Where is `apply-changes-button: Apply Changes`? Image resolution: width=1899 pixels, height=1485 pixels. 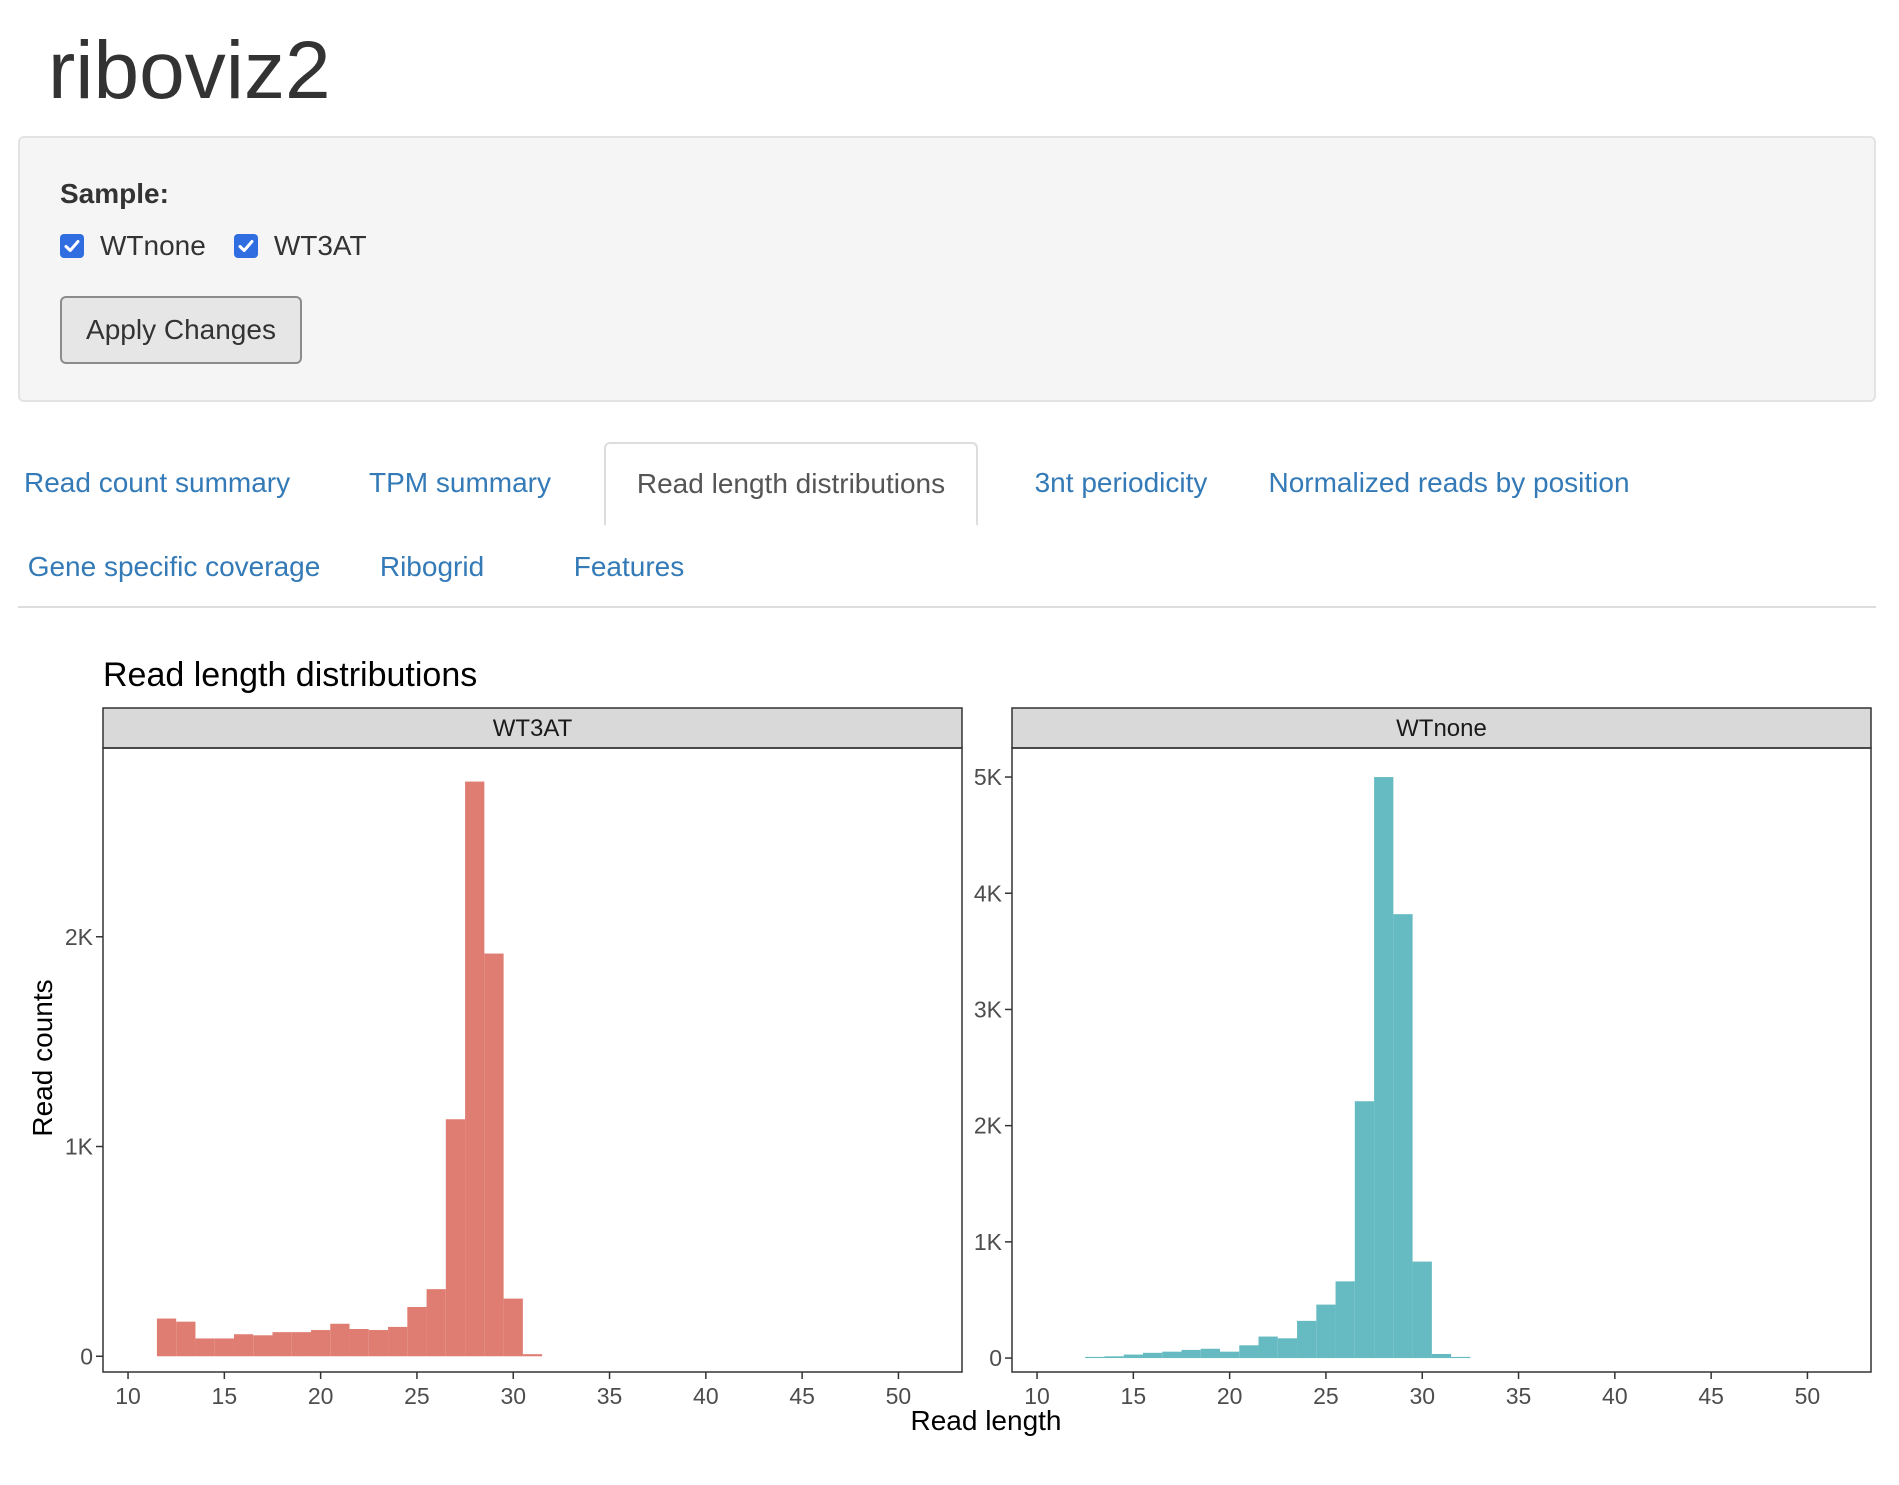 apply-changes-button: Apply Changes is located at coordinates (181, 330).